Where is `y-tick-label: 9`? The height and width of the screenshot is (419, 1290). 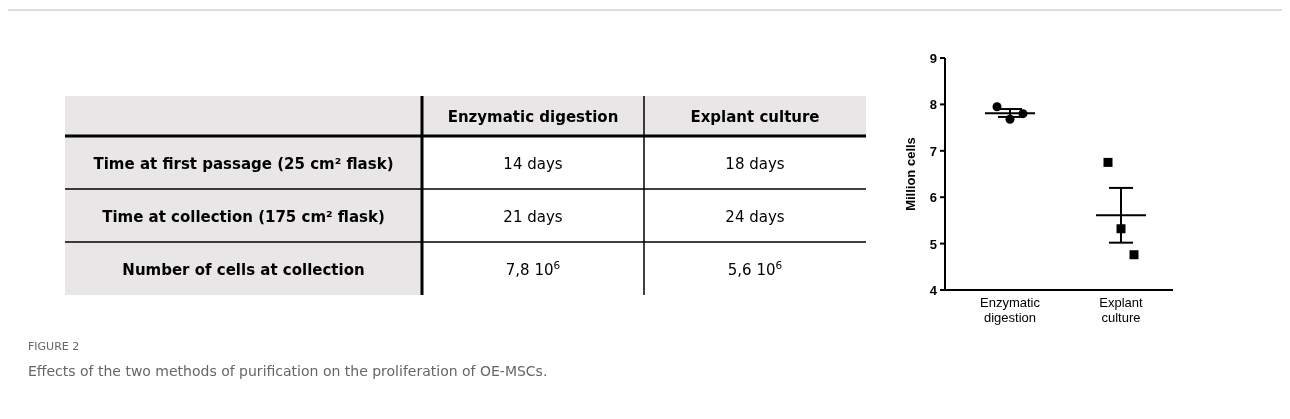
y-tick-label: 9 is located at coordinates (933, 58).